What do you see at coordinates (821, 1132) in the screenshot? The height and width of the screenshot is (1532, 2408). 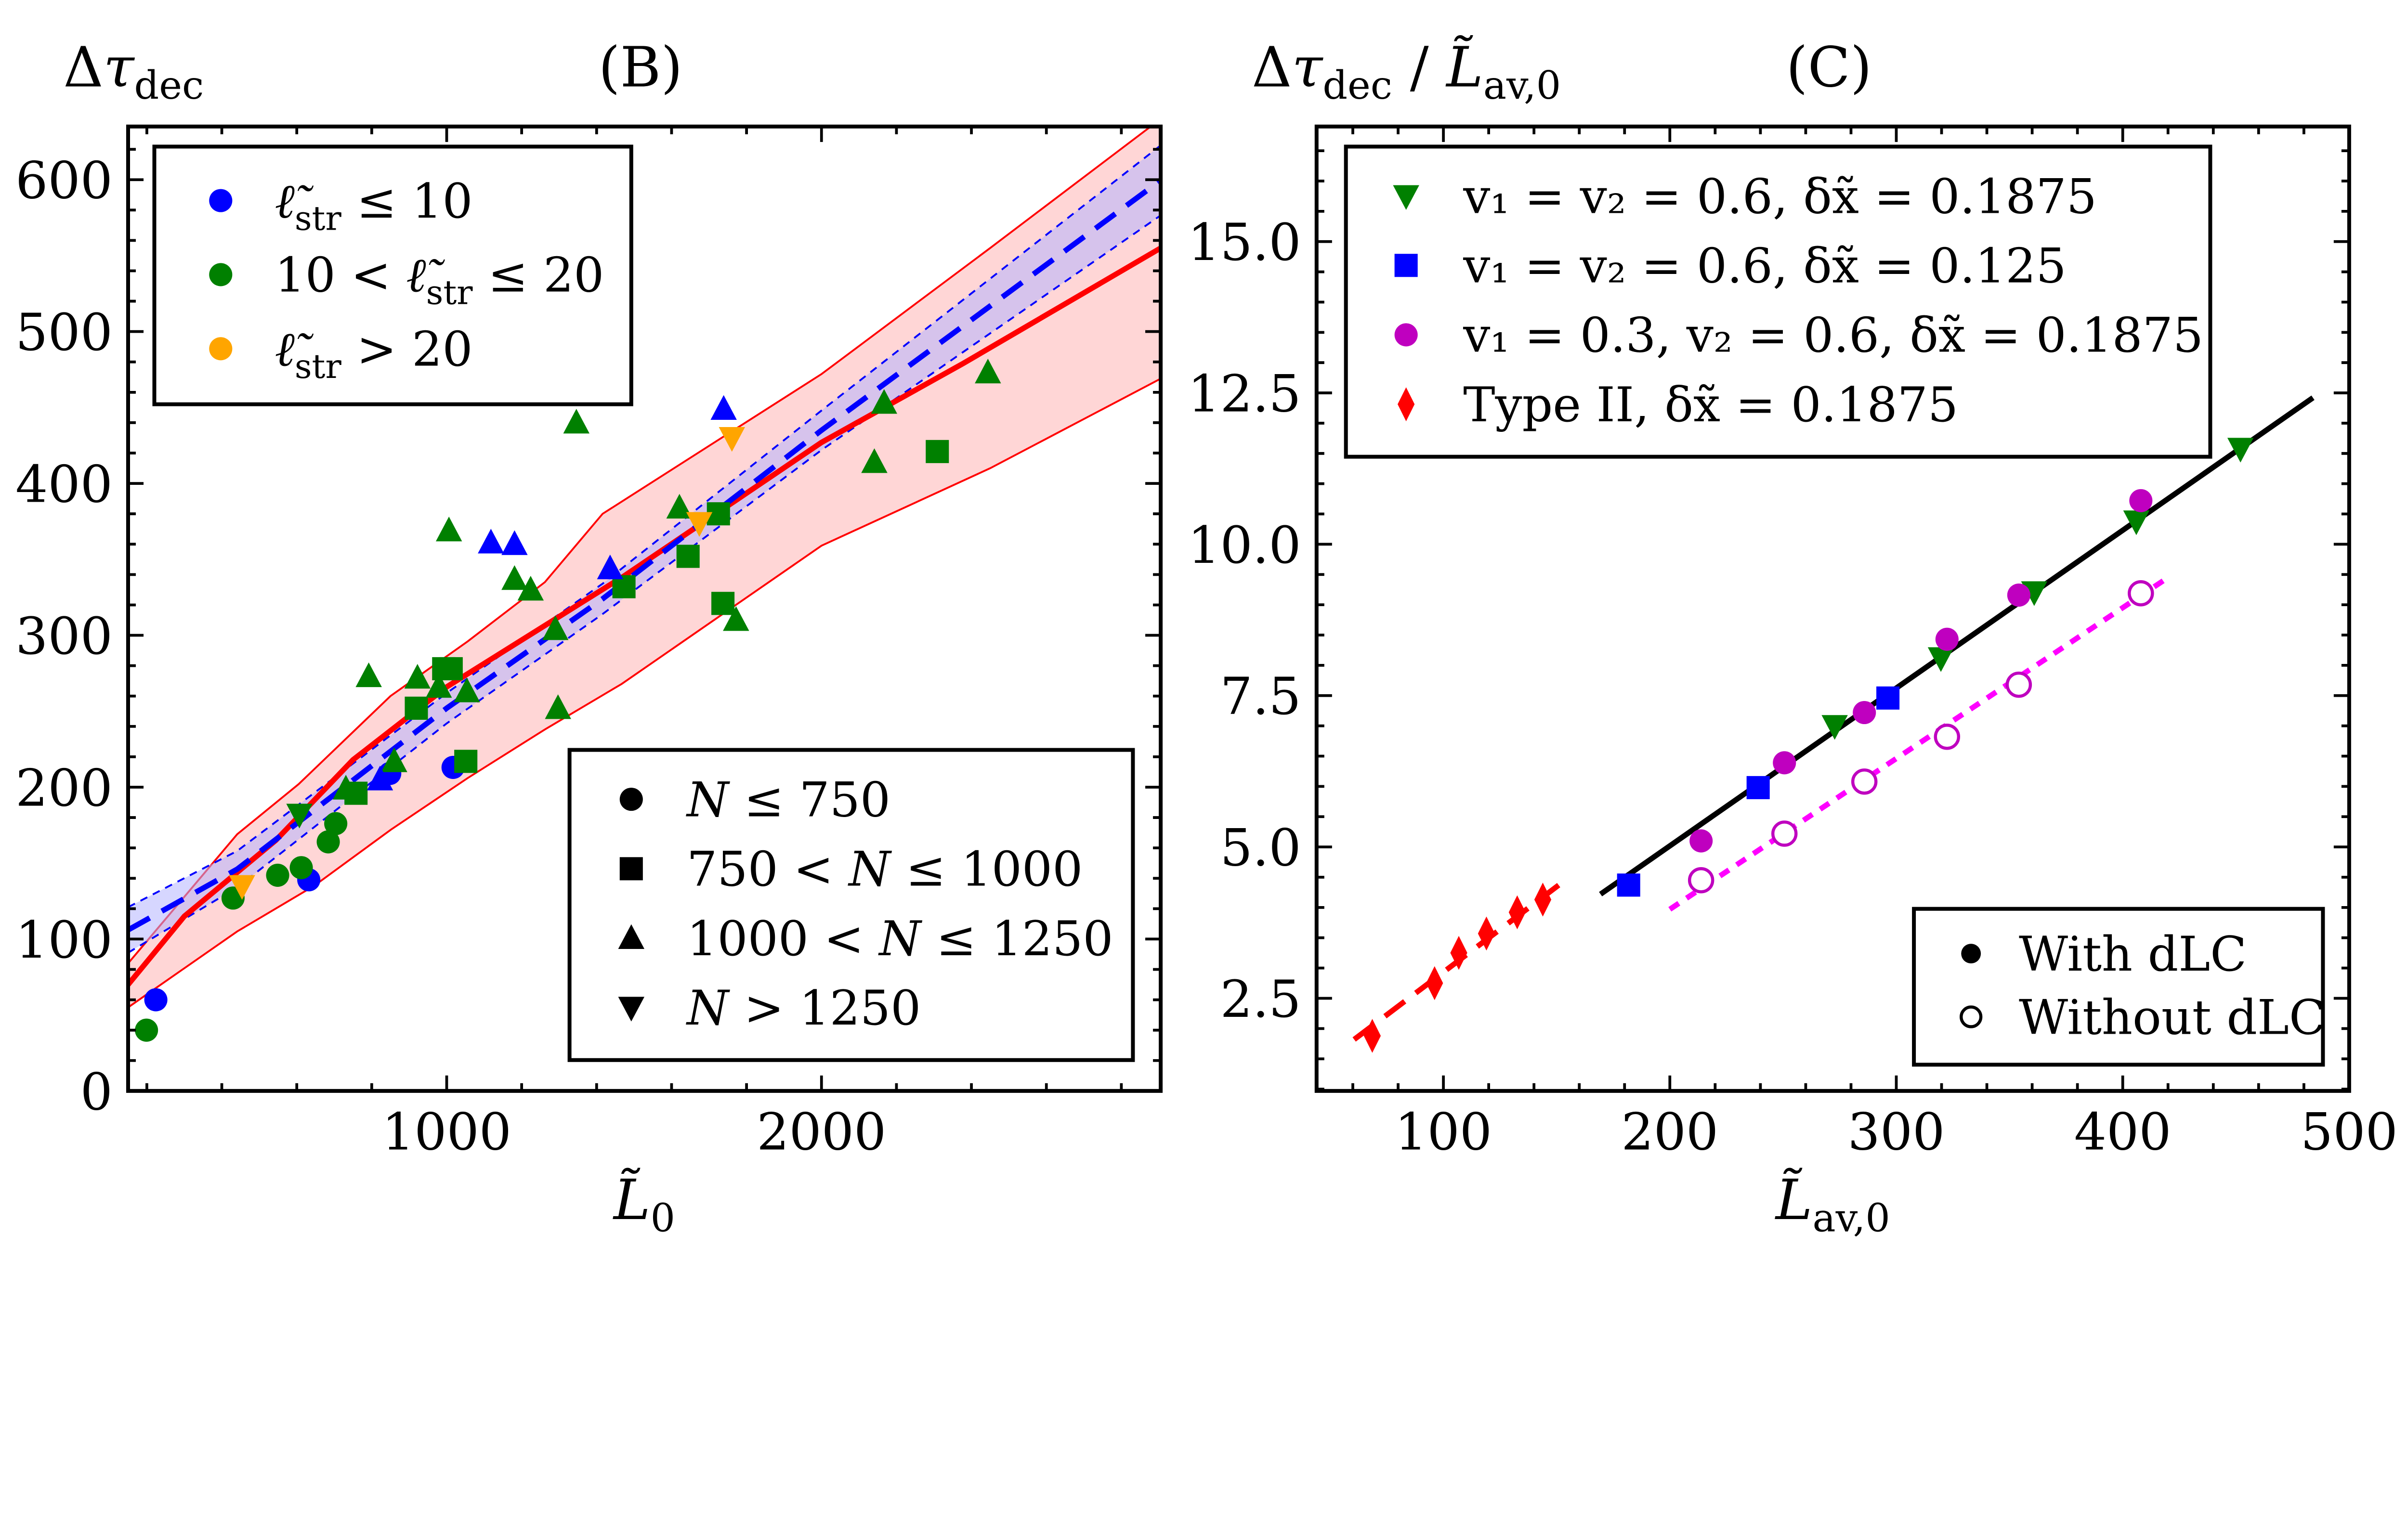 I see `x-tick-label: 2000` at bounding box center [821, 1132].